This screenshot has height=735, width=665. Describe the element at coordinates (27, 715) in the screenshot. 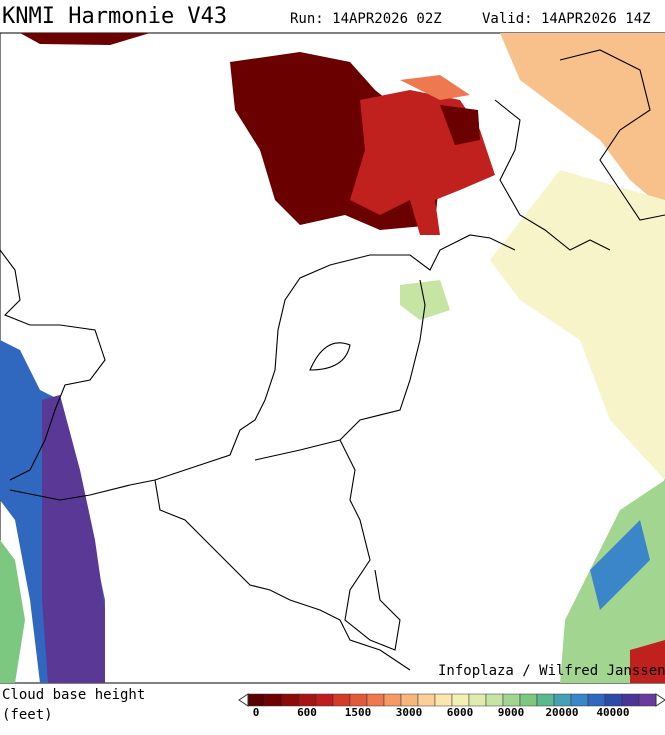

I see `legend-unit: (feet)` at that location.